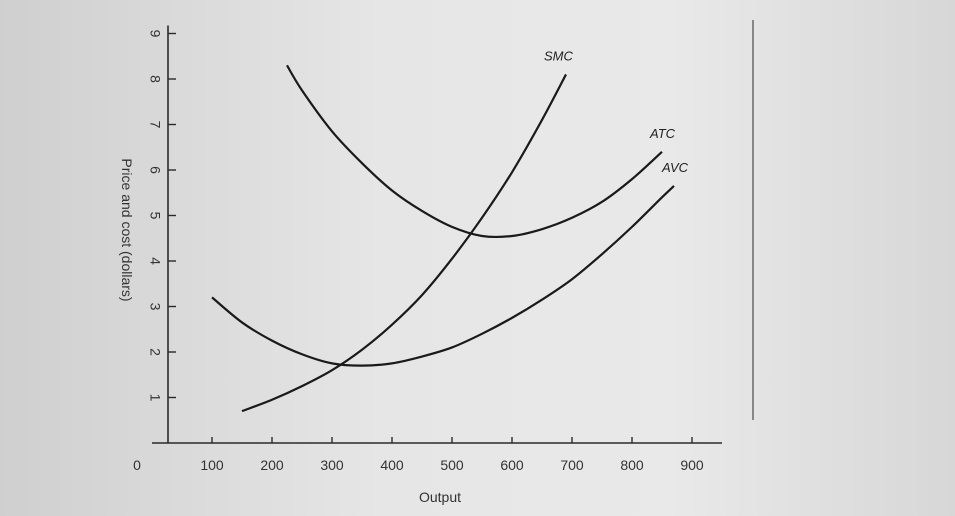 The image size is (955, 516). What do you see at coordinates (559, 55) in the screenshot?
I see `curve-label-smc: SMC` at bounding box center [559, 55].